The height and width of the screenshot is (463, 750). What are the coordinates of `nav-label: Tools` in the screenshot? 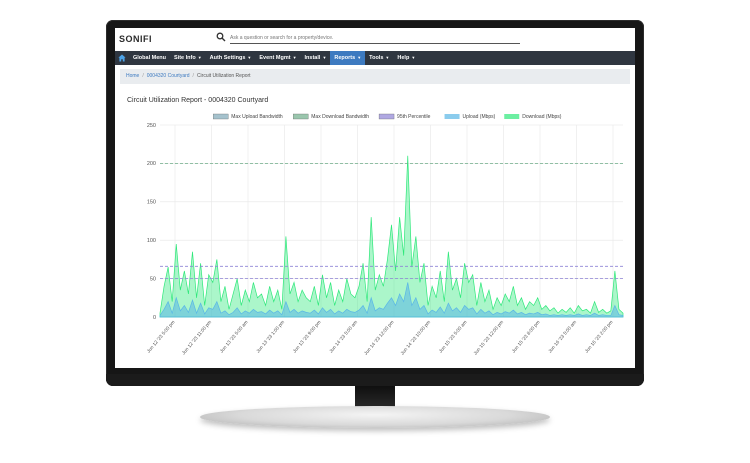 It's located at (376, 58).